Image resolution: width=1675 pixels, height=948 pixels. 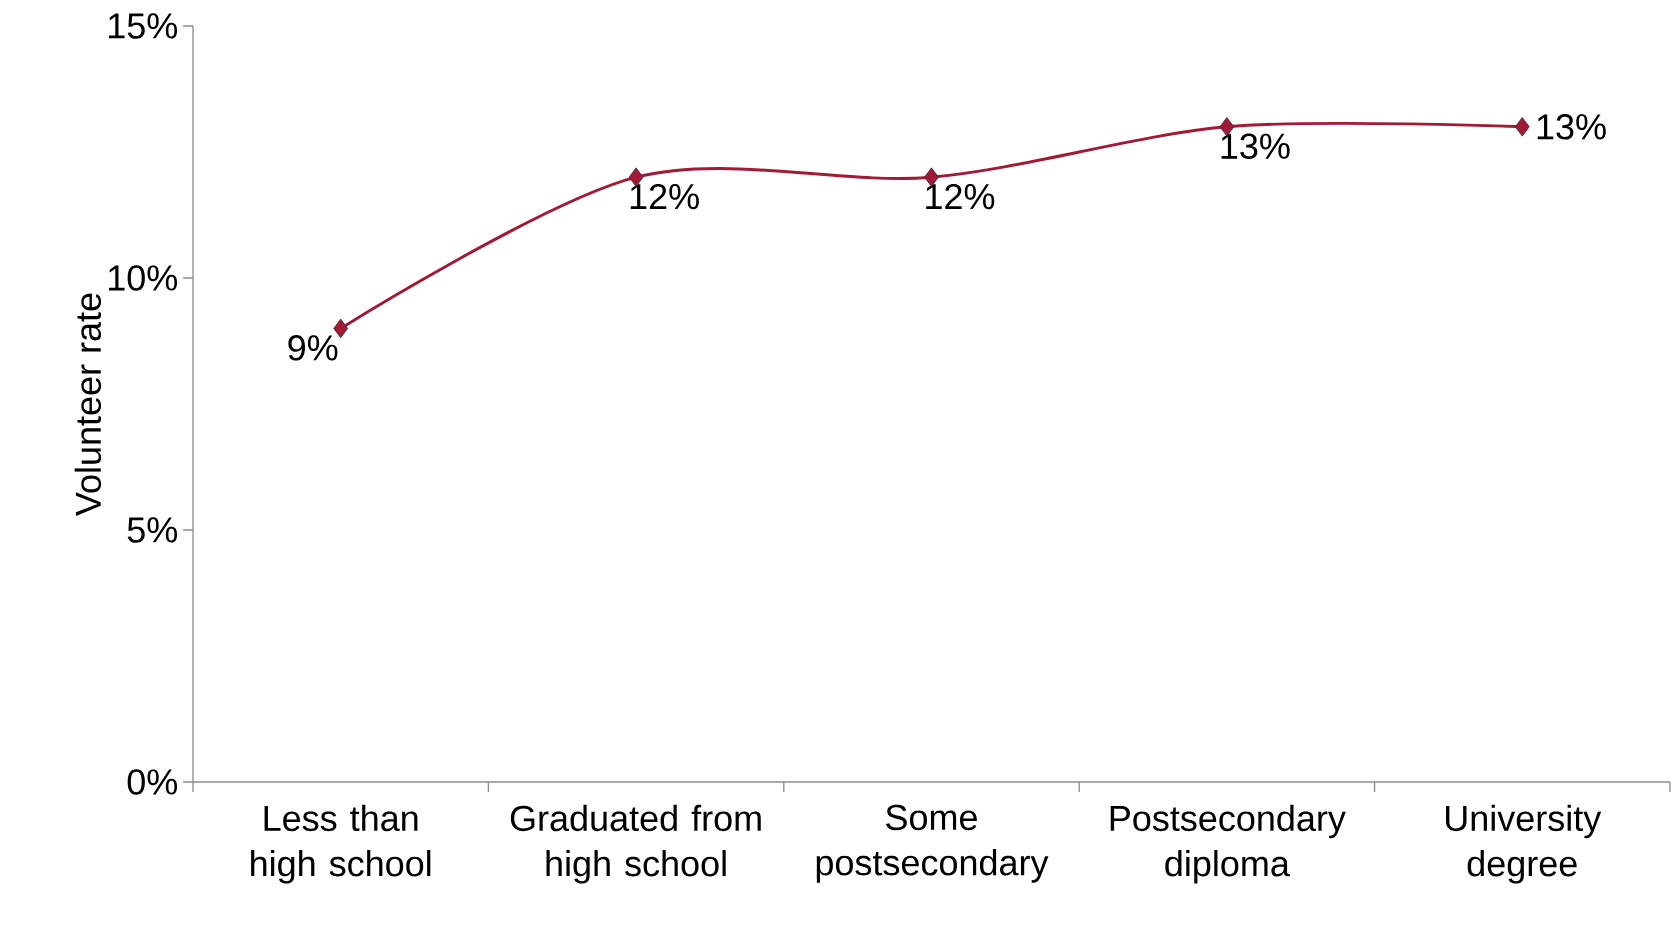 I want to click on y-tick-label: 10%, so click(x=143, y=278).